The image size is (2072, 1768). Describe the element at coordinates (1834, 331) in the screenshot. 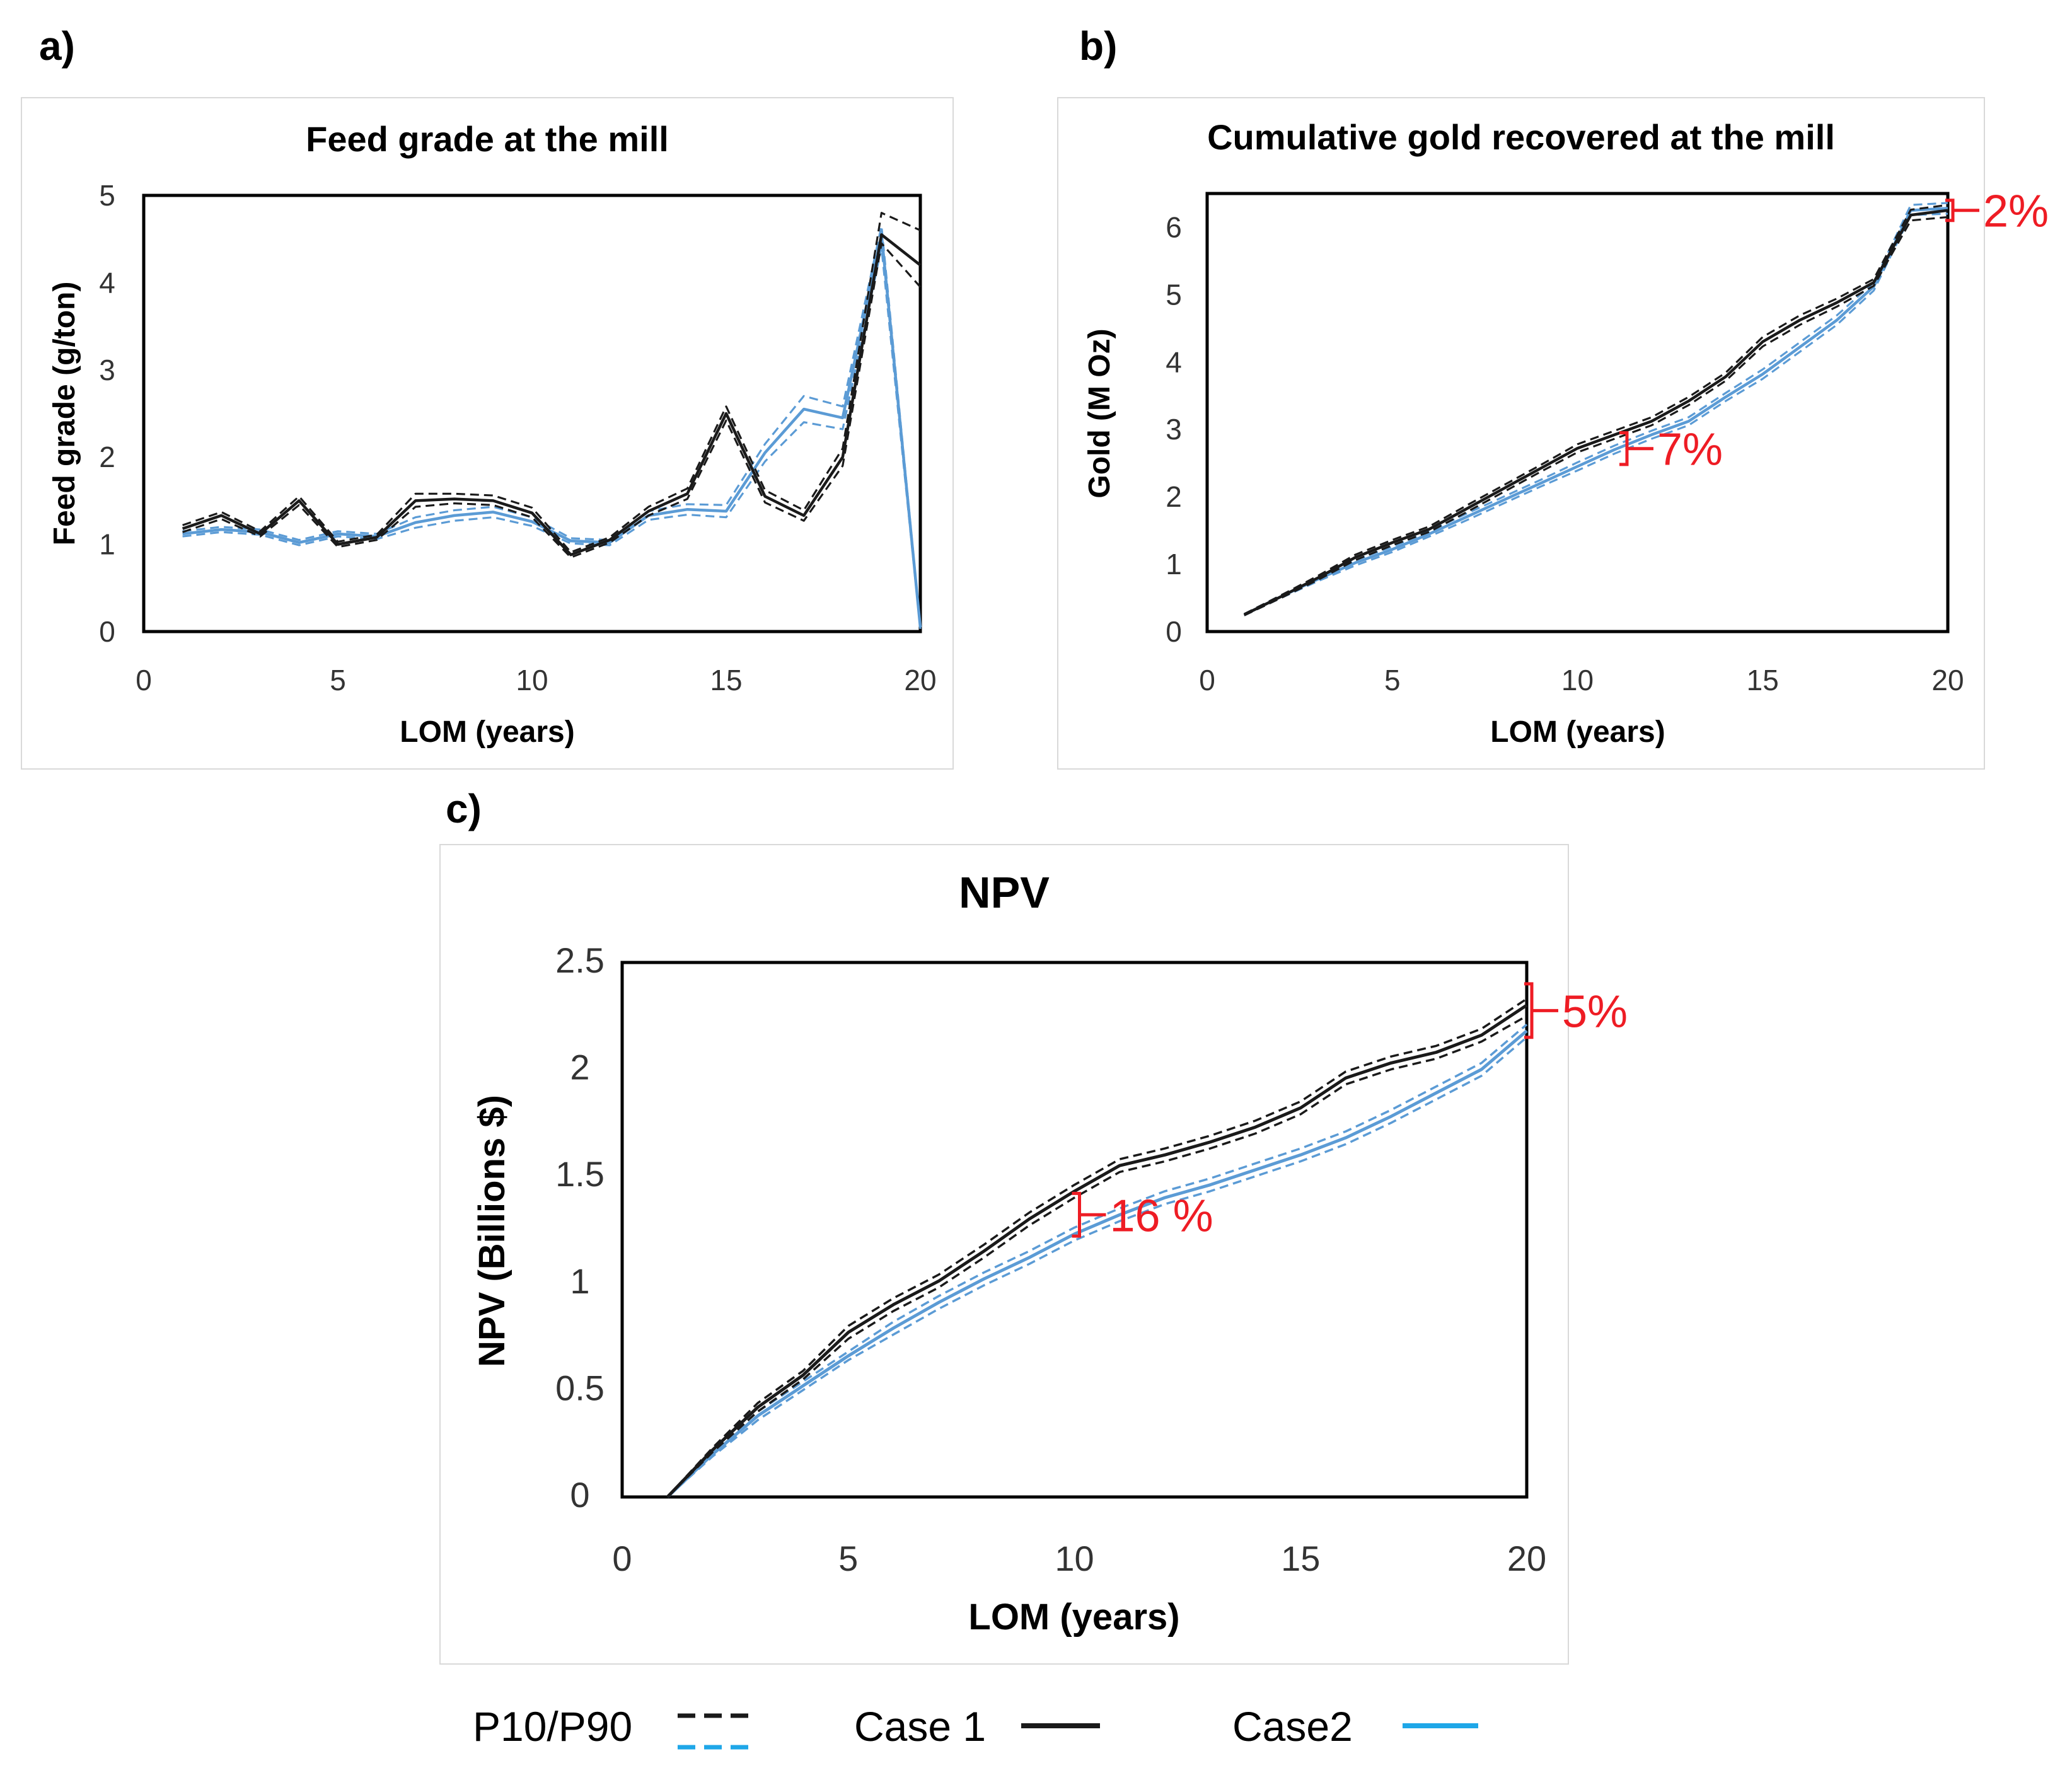

I see `panel-b-annotations: 7% 2%` at that location.